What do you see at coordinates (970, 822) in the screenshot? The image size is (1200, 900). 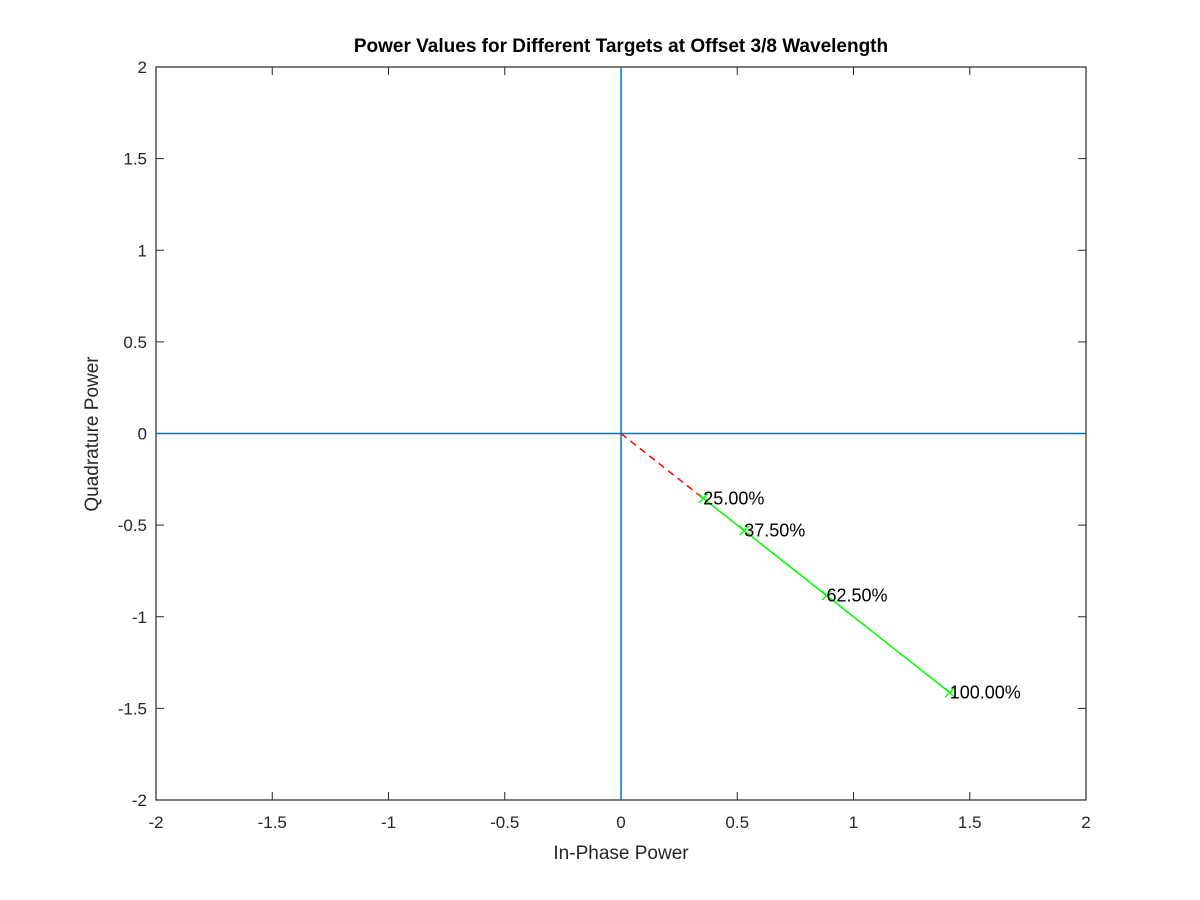 I see `x-tick-label: 1.5` at bounding box center [970, 822].